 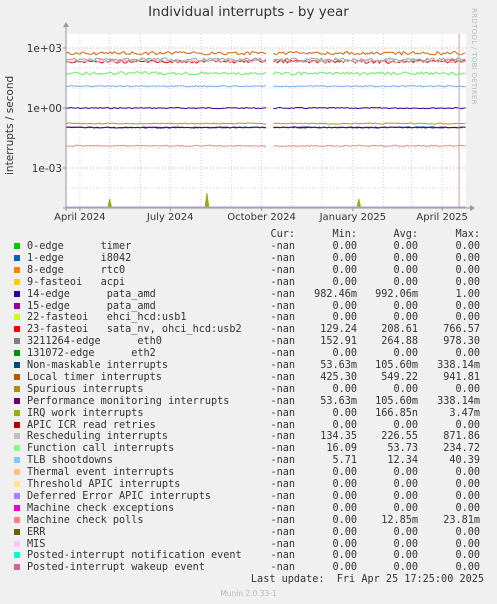 I want to click on legend-max: 1.00, so click(x=467, y=294).